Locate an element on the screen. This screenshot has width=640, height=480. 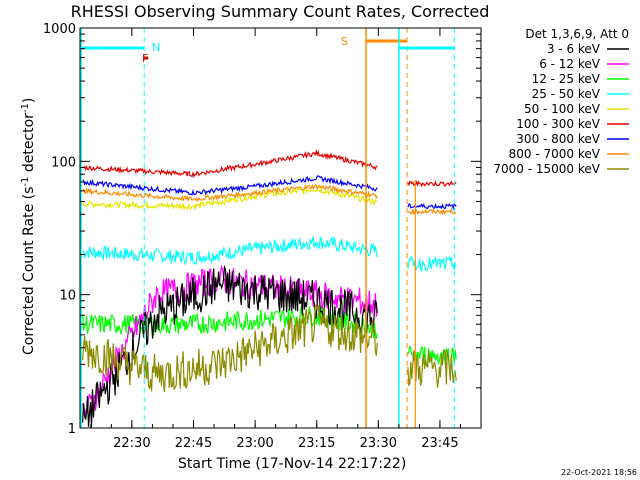
y-axis-label-end: ) is located at coordinates (29, 100).